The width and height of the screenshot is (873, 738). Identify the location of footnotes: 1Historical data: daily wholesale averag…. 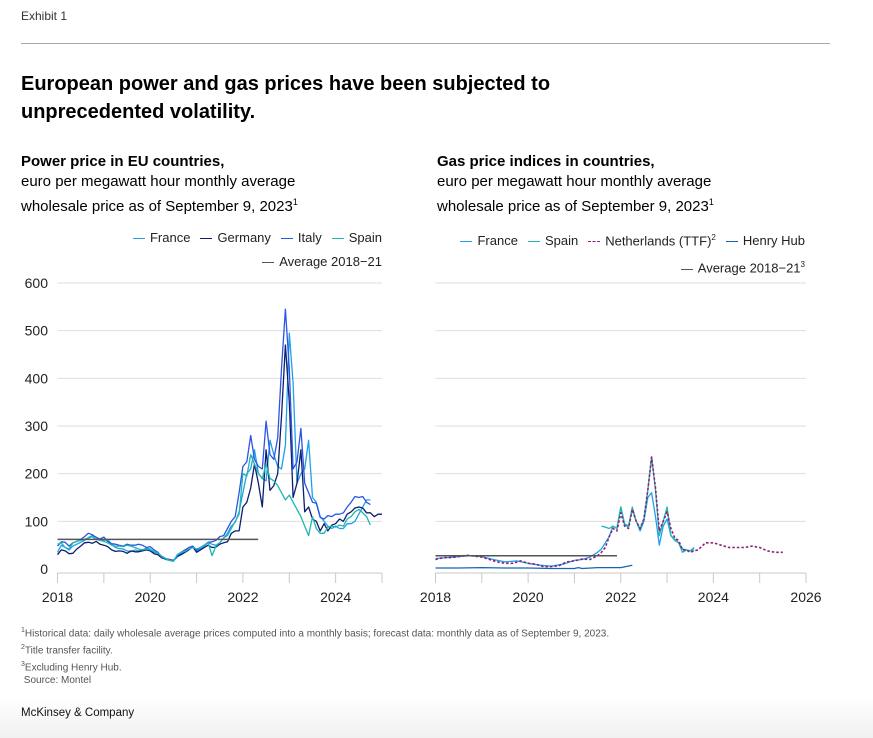
(315, 656).